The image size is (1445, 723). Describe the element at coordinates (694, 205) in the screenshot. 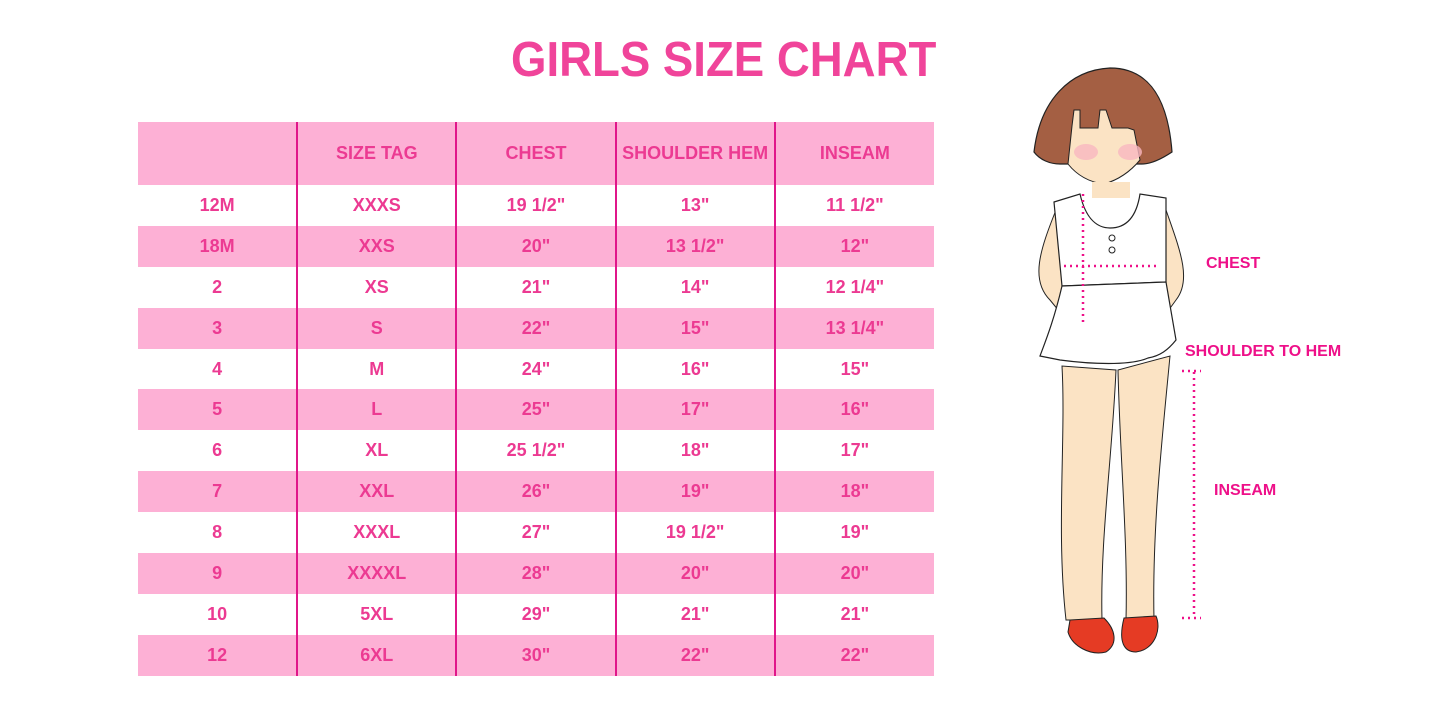

I see `table-cell: 13"` at that location.